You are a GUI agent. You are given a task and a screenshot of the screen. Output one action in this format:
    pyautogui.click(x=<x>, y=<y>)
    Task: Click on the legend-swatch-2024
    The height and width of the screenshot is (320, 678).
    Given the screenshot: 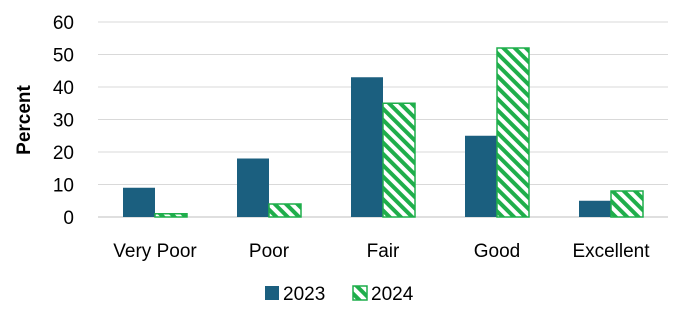 What is the action you would take?
    pyautogui.click(x=360, y=293)
    